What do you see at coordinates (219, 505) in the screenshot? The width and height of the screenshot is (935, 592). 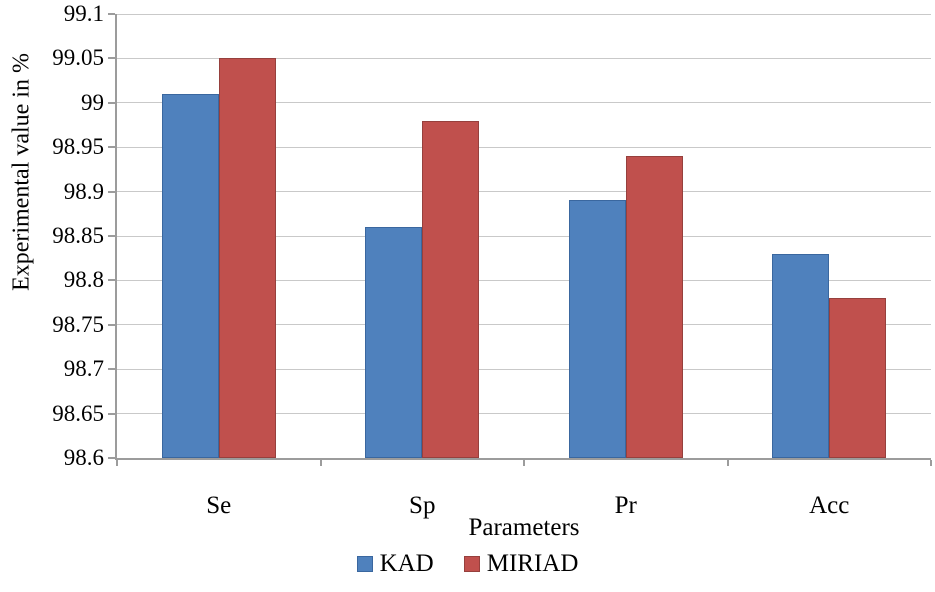 I see `x-tick-label-se: Se` at bounding box center [219, 505].